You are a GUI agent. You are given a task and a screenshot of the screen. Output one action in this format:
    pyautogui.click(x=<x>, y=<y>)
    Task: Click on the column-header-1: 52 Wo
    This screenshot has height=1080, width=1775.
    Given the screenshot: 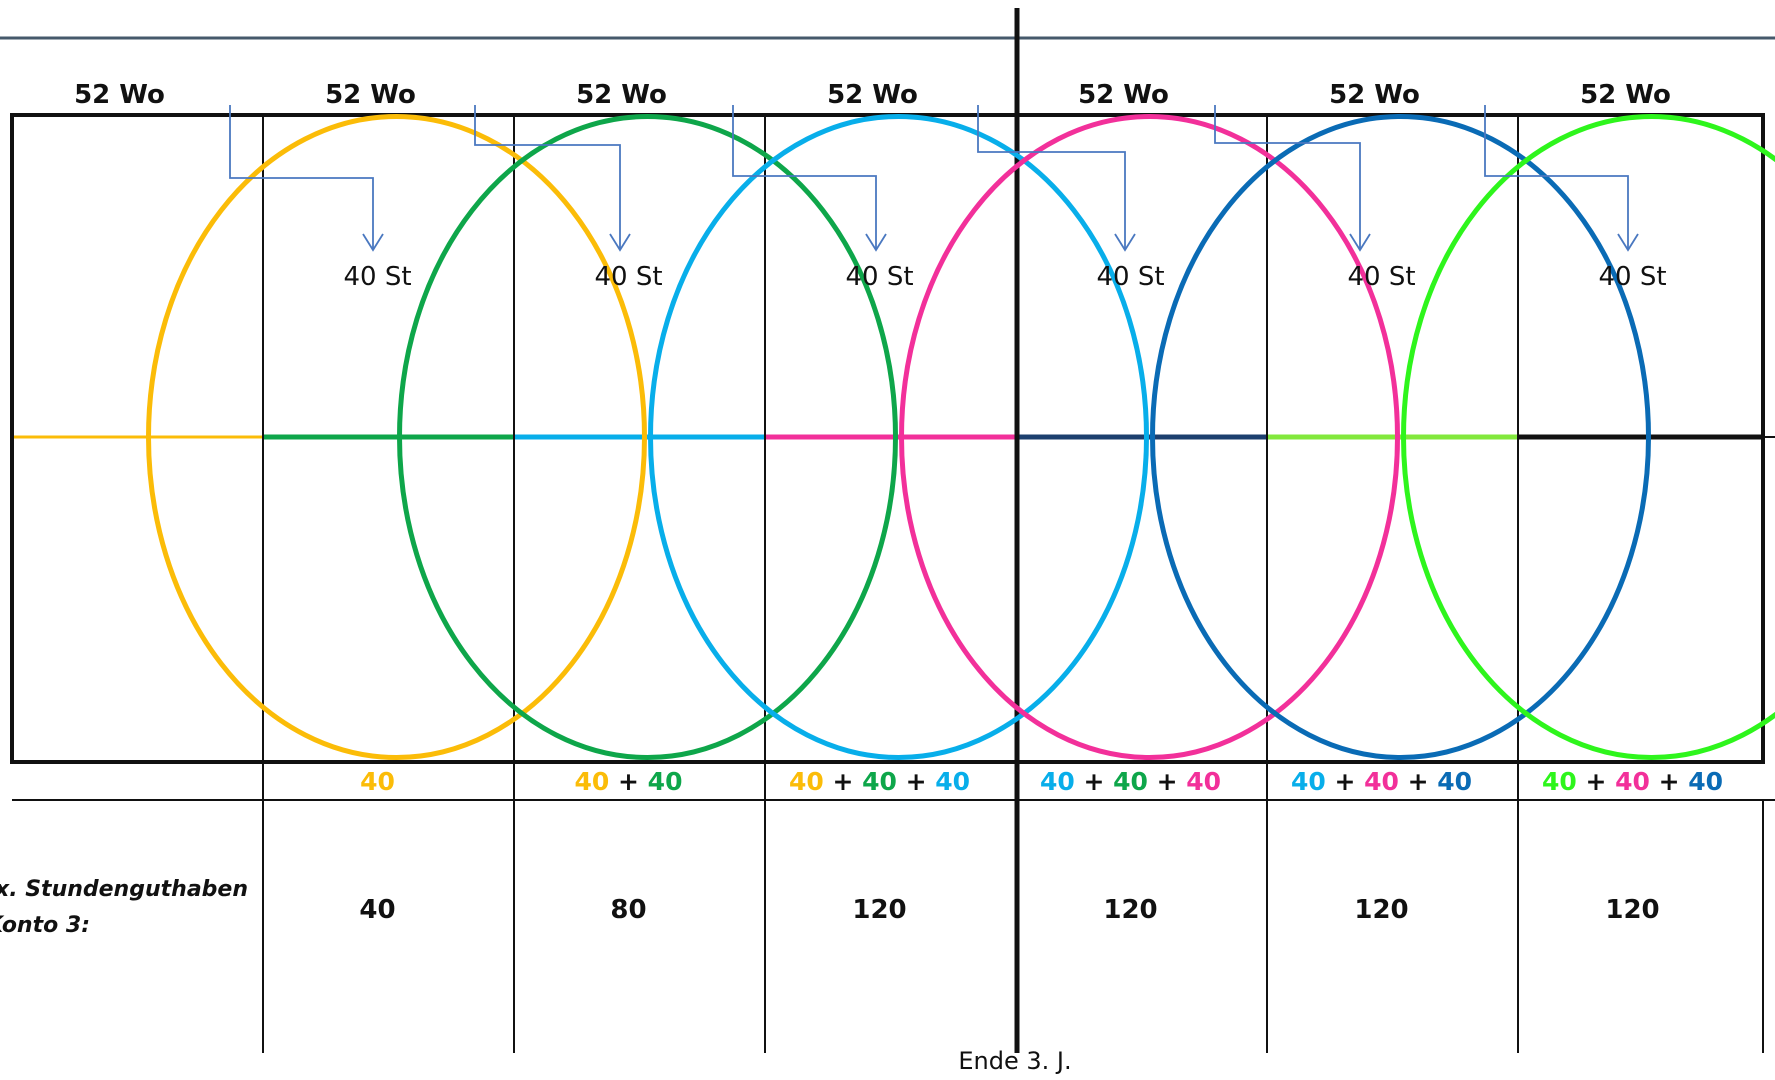 What is the action you would take?
    pyautogui.click(x=370, y=95)
    